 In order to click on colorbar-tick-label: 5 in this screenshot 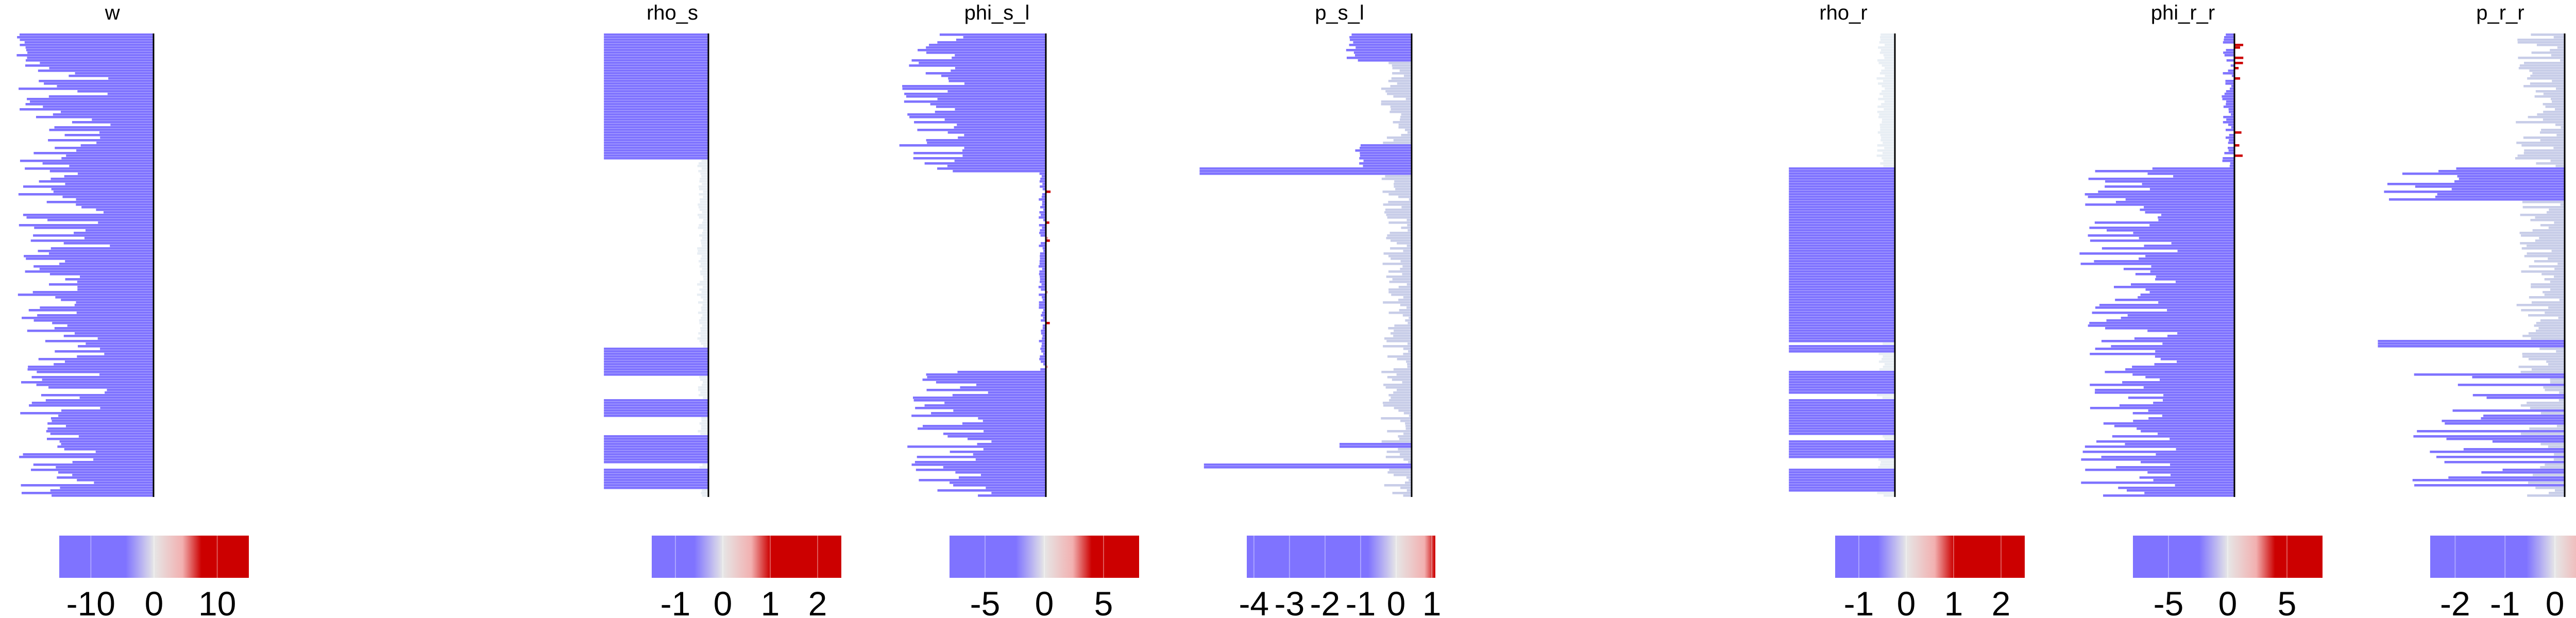, I will do `click(2287, 601)`.